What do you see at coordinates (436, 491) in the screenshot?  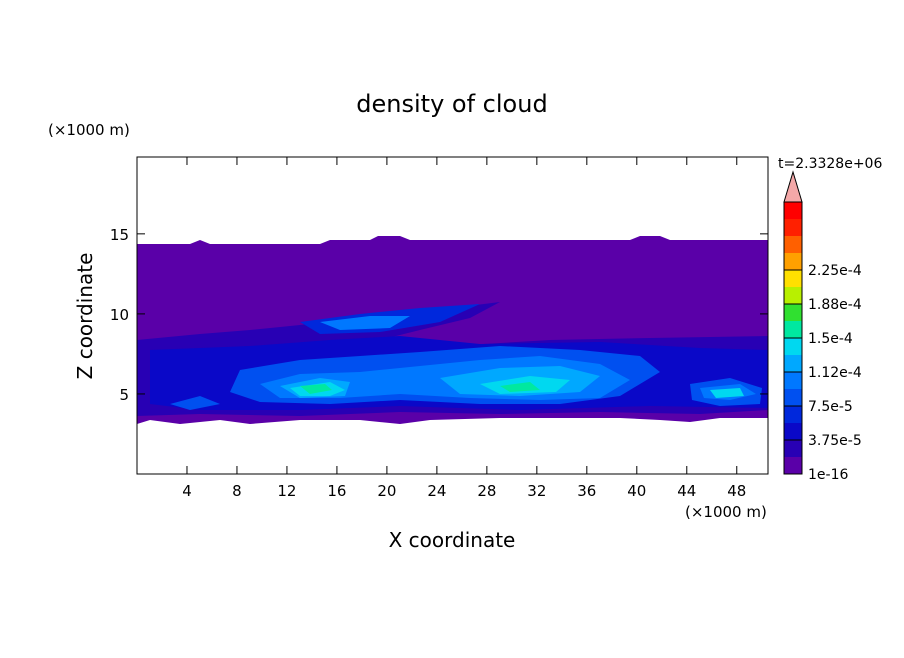 I see `x-tick-label: 24` at bounding box center [436, 491].